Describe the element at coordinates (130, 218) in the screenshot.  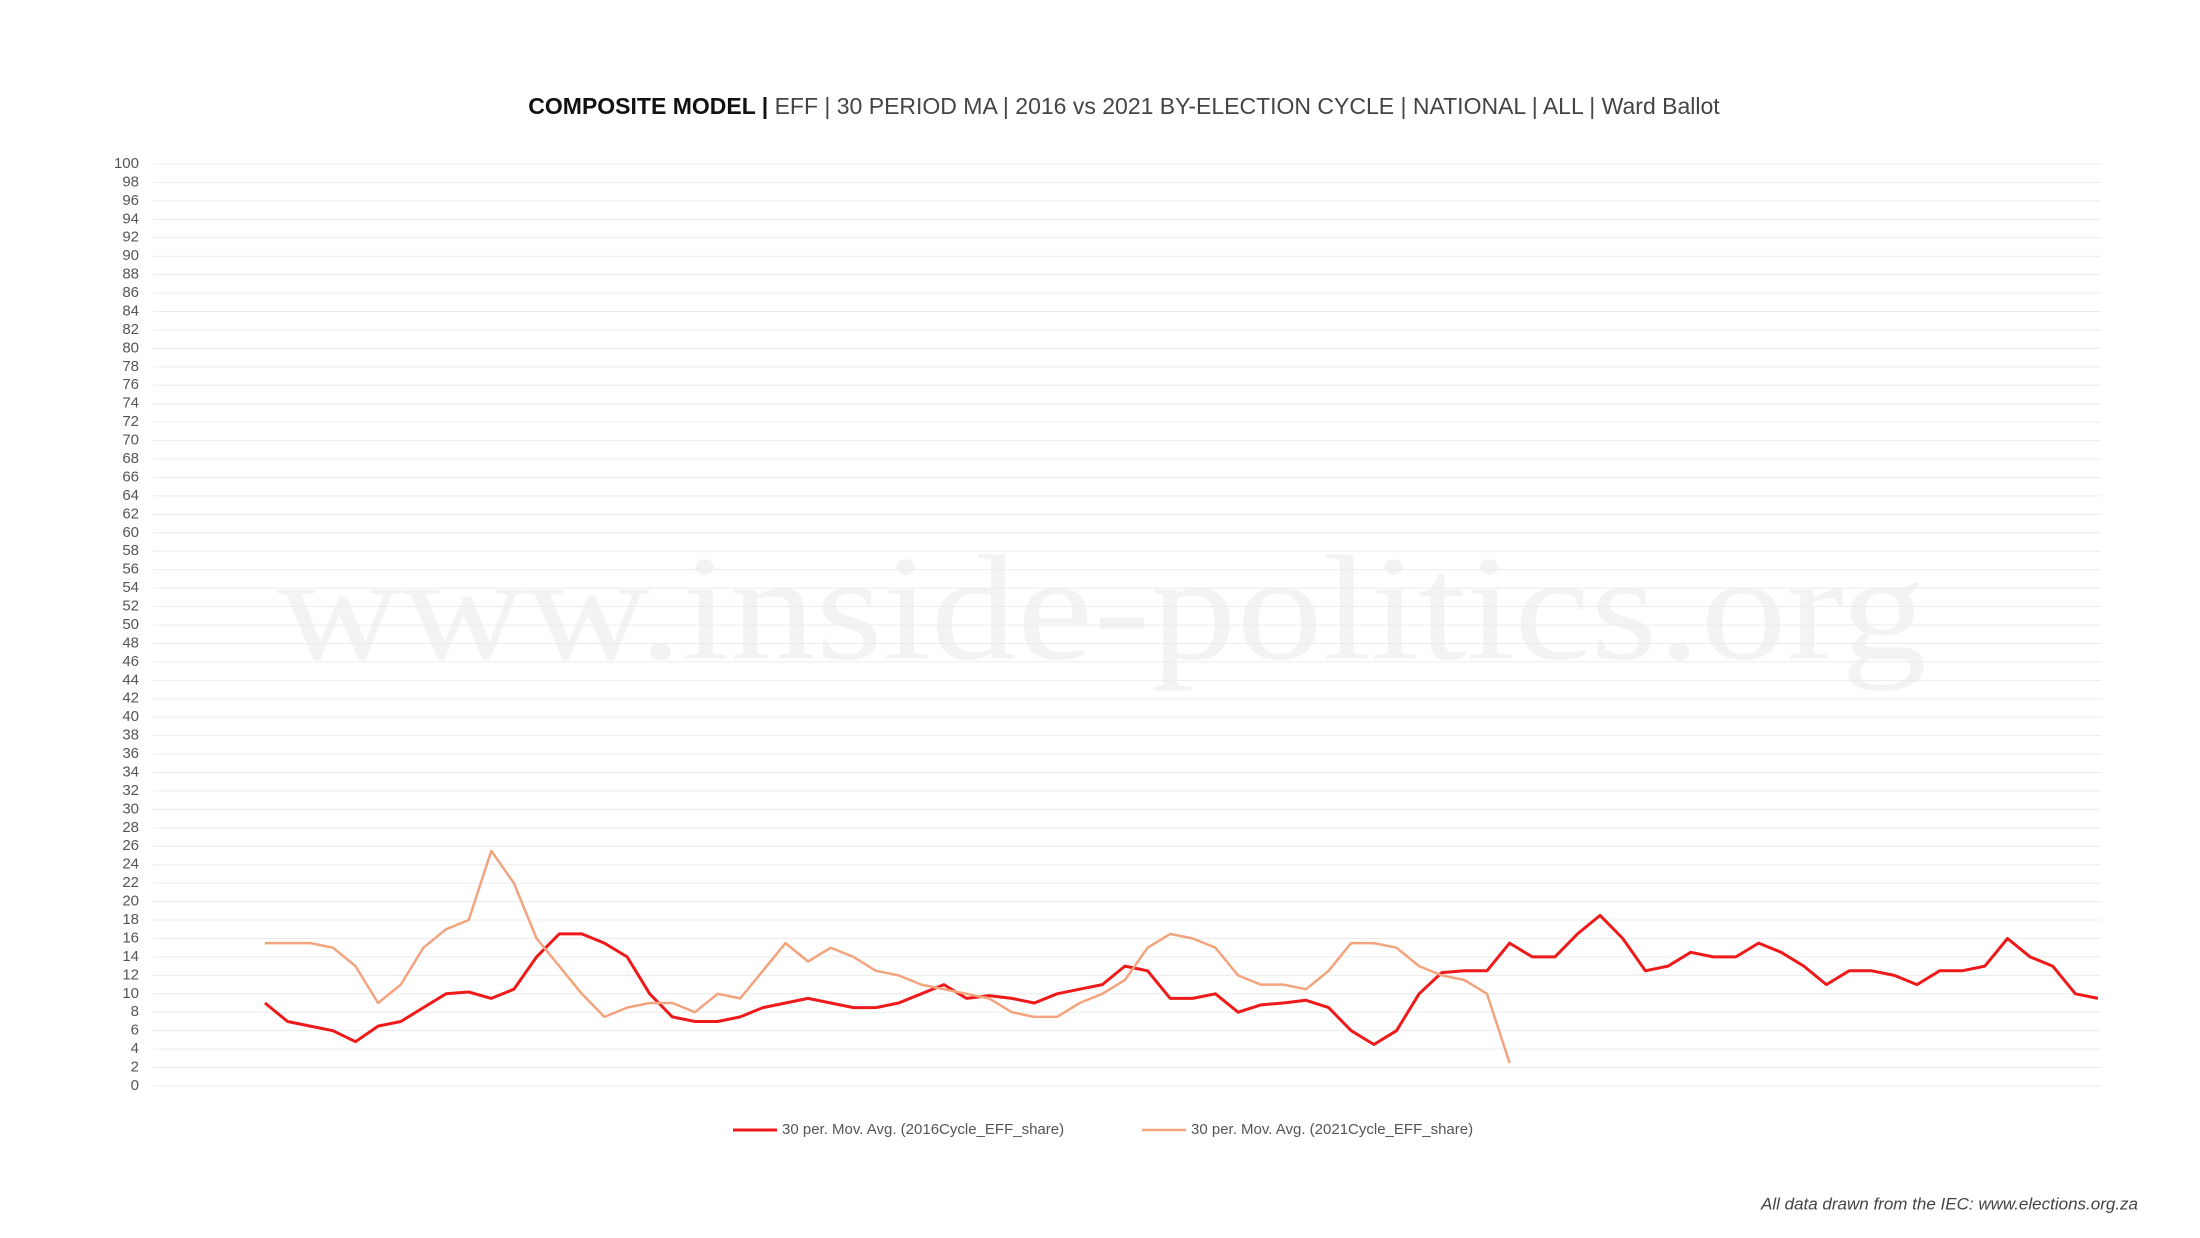
I see `y-tick-label: 94` at that location.